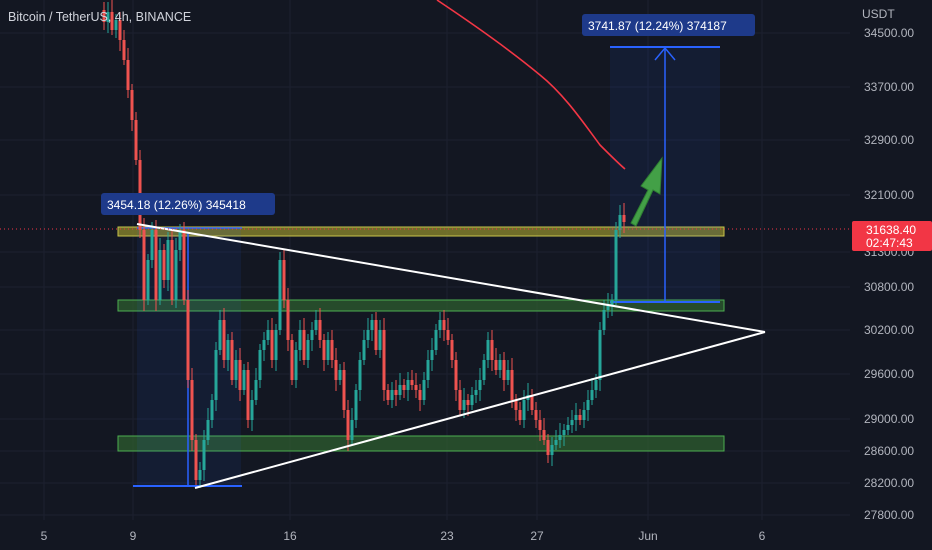 This screenshot has width=932, height=550. I want to click on price-tick-label: 29600.00, so click(889, 374).